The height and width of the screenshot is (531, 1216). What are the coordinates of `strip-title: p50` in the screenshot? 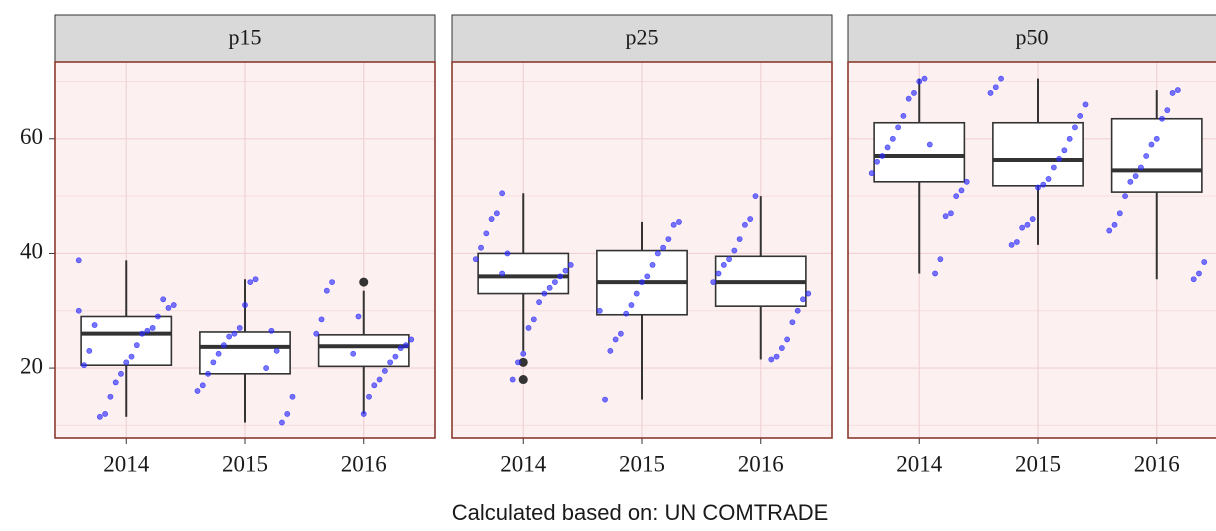 It's located at (1032, 37).